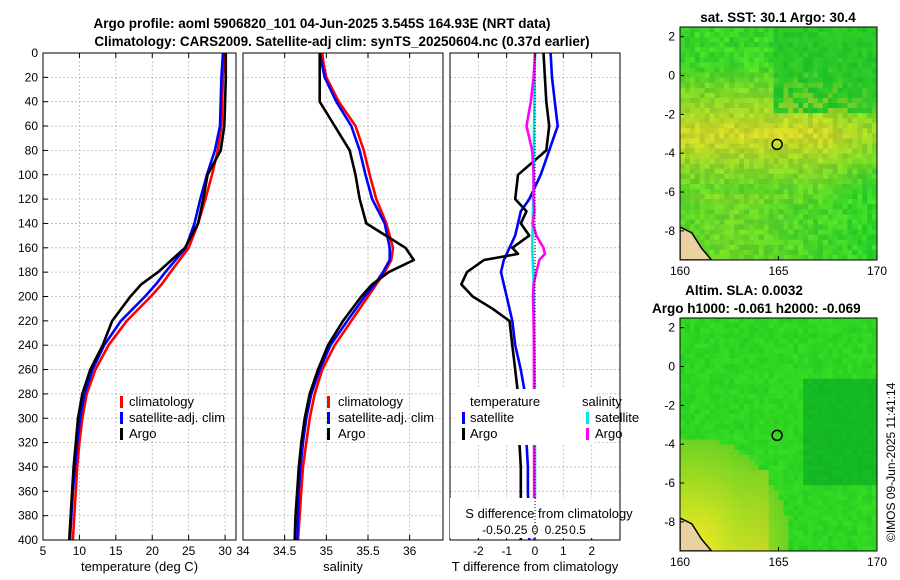 The image size is (900, 580). Describe the element at coordinates (669, 153) in the screenshot. I see `y-tick-label: -4` at that location.